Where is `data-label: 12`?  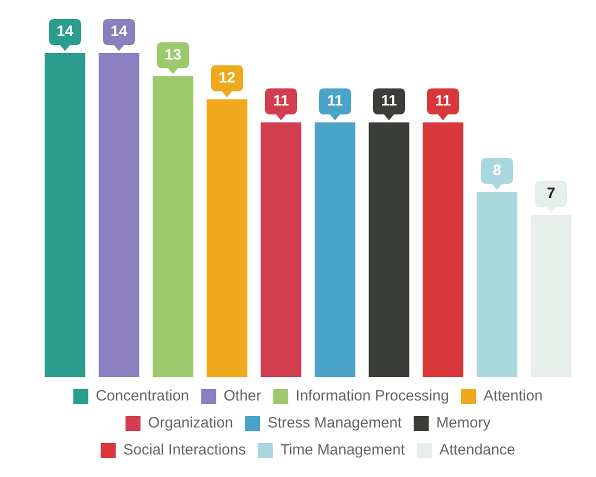
data-label: 12 is located at coordinates (227, 77).